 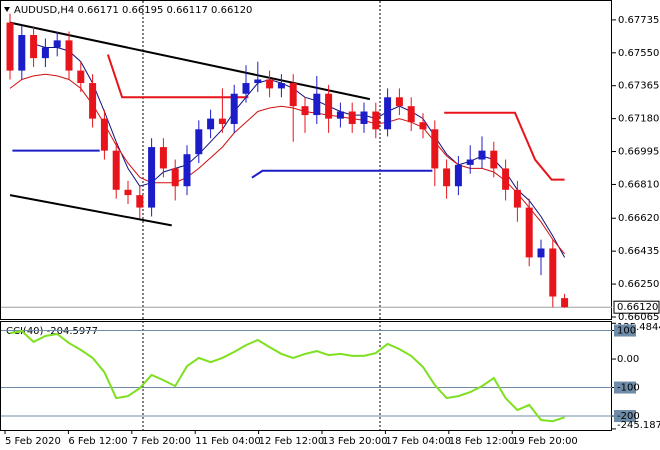 What do you see at coordinates (161, 441) in the screenshot?
I see `x-tick-label: 7 Feb 20:00` at bounding box center [161, 441].